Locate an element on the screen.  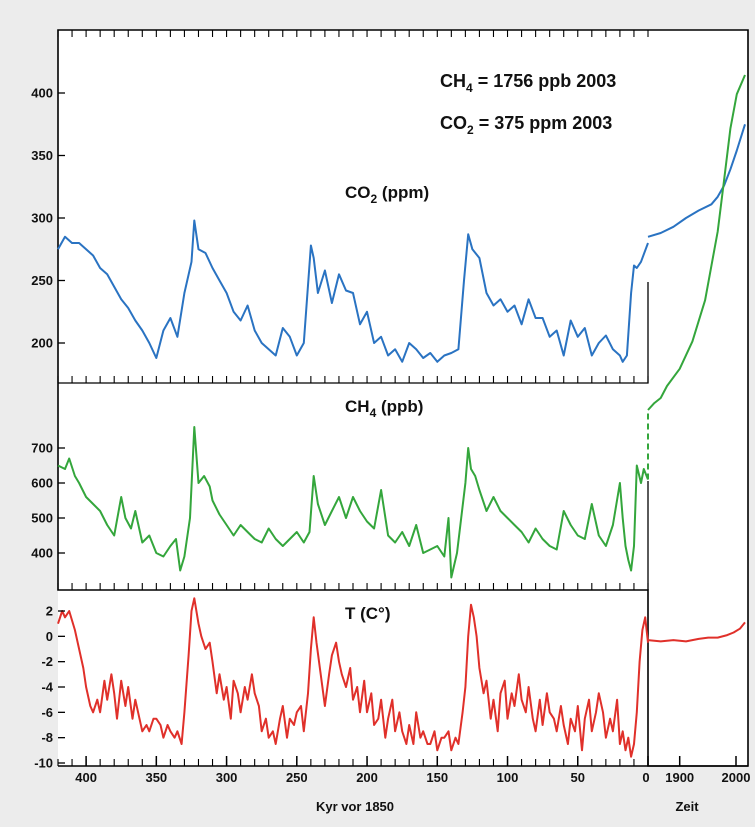
x-recent-tick-label: 2000 is located at coordinates (736, 777).